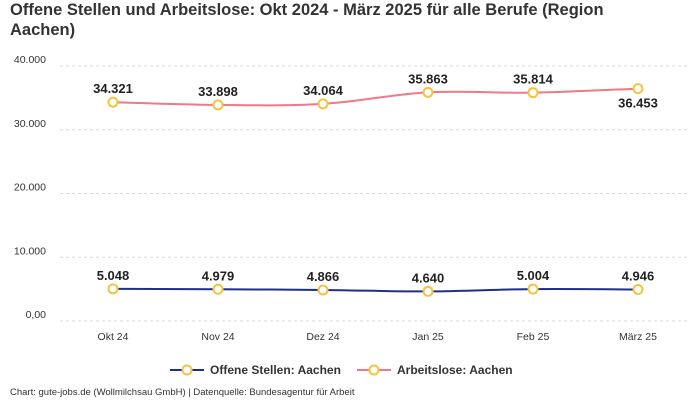  What do you see at coordinates (113, 275) in the screenshot?
I see `data-label: 5.048` at bounding box center [113, 275].